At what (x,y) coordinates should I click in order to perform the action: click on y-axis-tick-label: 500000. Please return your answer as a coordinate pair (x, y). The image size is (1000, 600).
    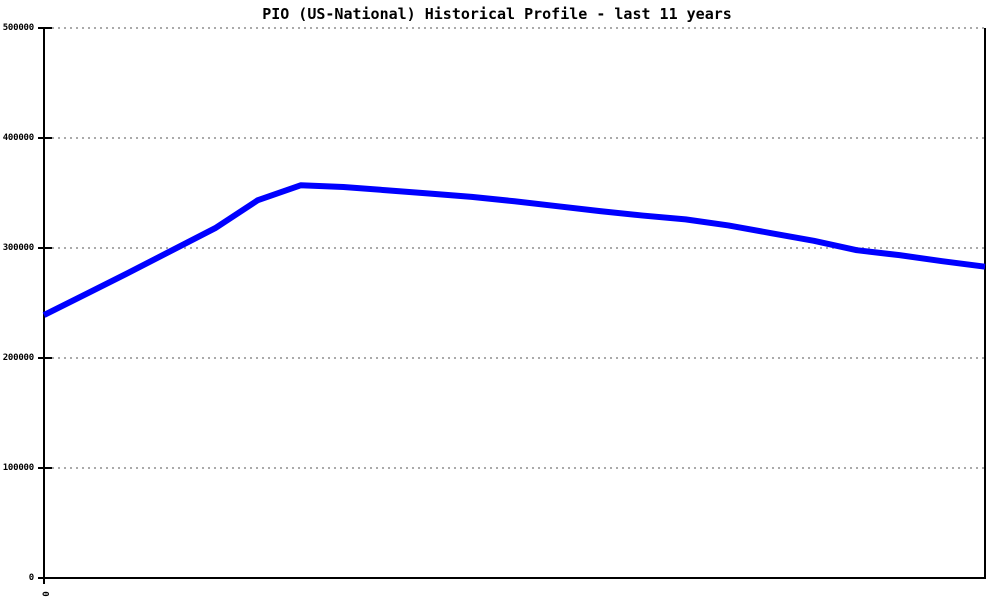
    Looking at the image, I should click on (18, 28).